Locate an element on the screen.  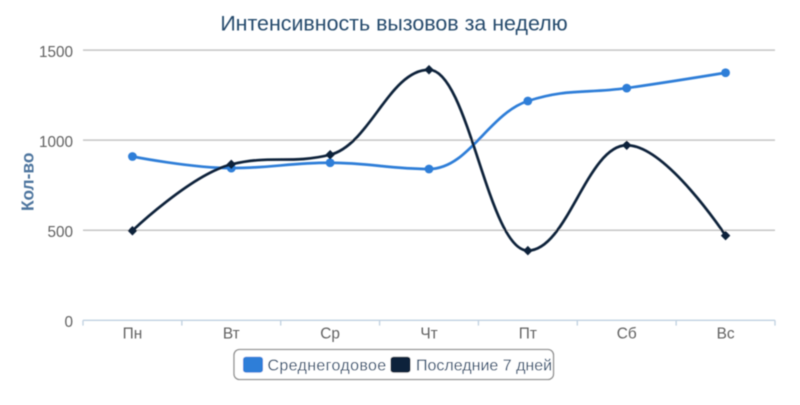
svg-text: Кол-во is located at coordinates (28, 182).